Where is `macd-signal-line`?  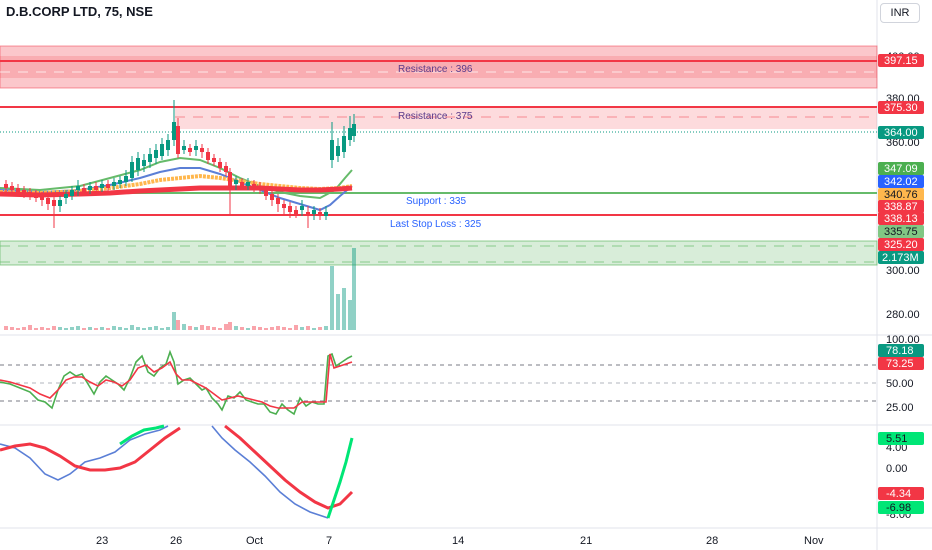 macd-signal-line is located at coordinates (90, 449).